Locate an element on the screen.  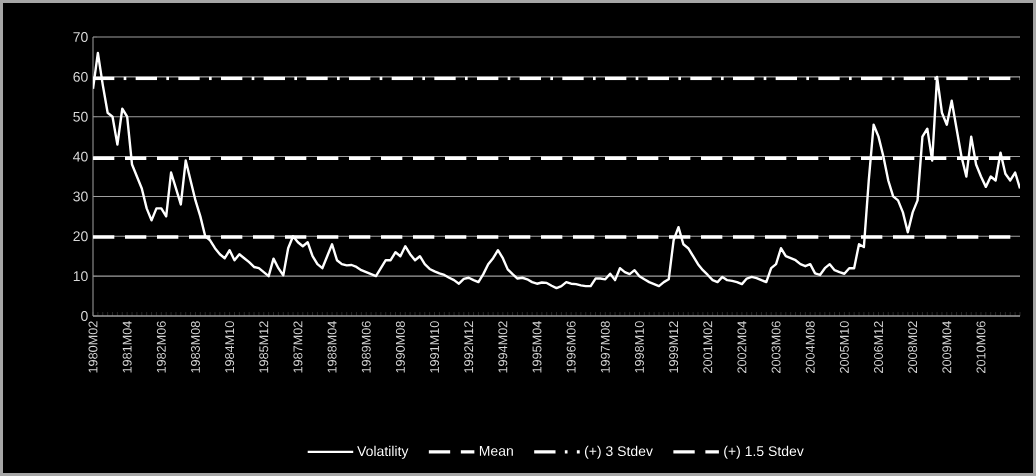
x-tick-label: 1994M02 is located at coordinates (503, 347).